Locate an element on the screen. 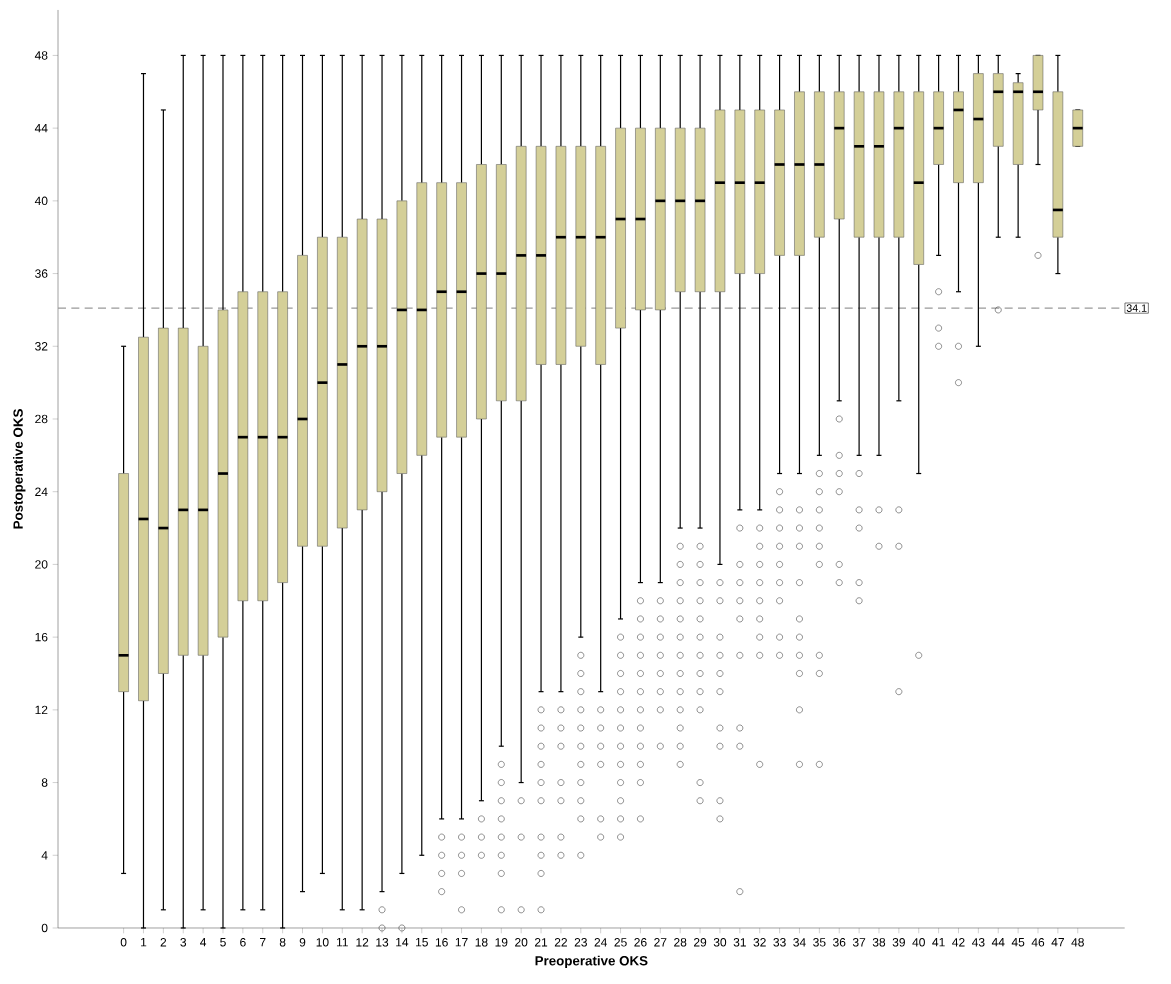 The image size is (1171, 984). x-tick-label: 45 is located at coordinates (1018, 942).